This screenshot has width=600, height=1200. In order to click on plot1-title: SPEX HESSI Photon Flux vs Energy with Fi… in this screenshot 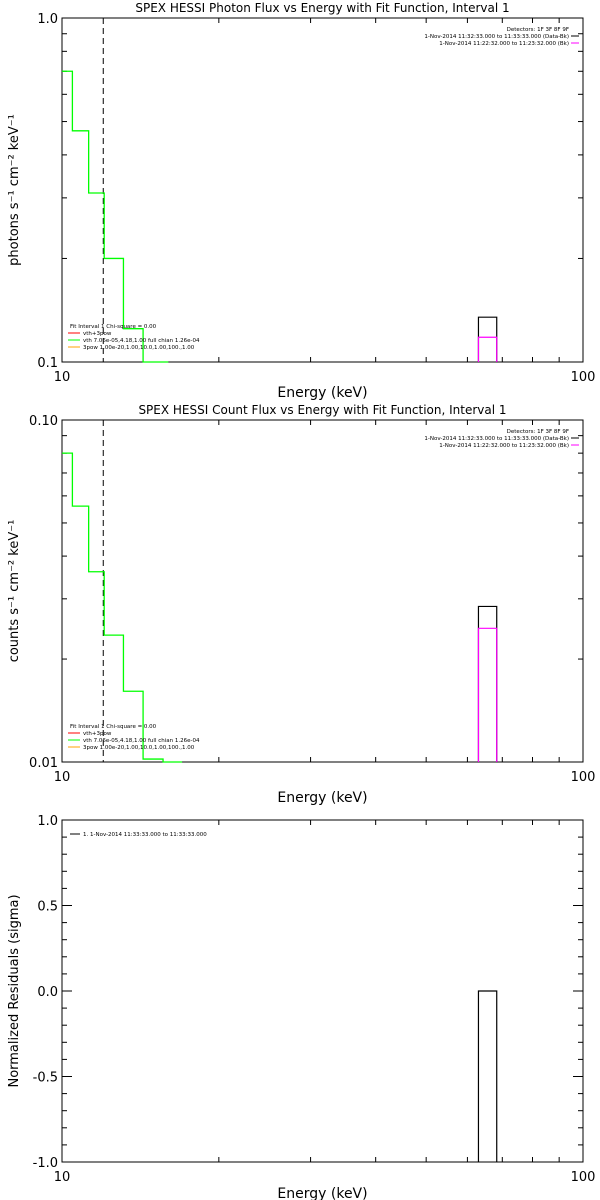, I will do `click(322, 8)`.